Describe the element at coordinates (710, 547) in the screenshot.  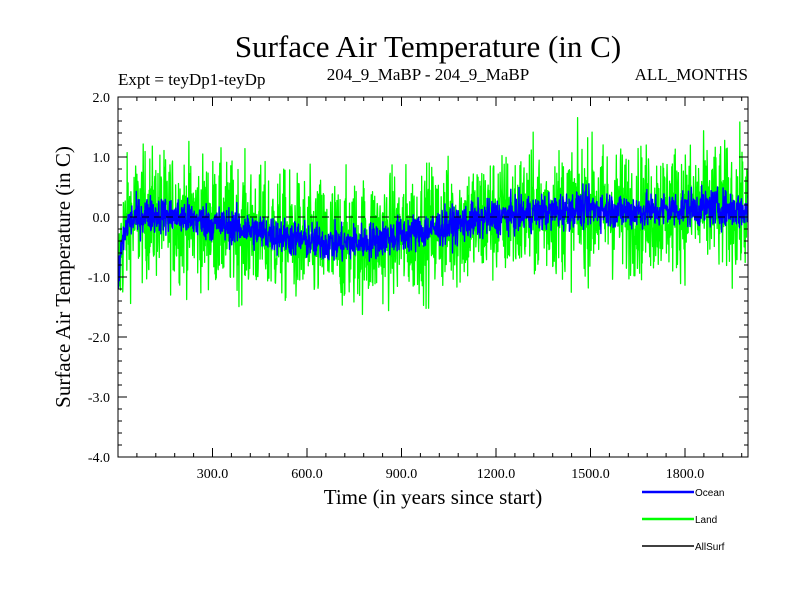
I see `legend-label-allsurf: AllSurf` at that location.